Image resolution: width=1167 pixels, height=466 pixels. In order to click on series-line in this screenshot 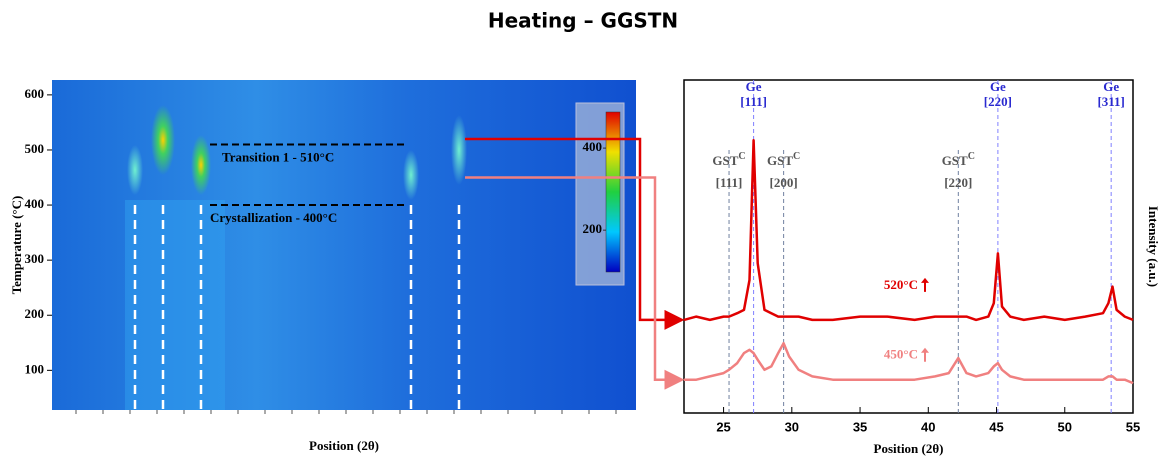, I will do `click(909, 363)`.